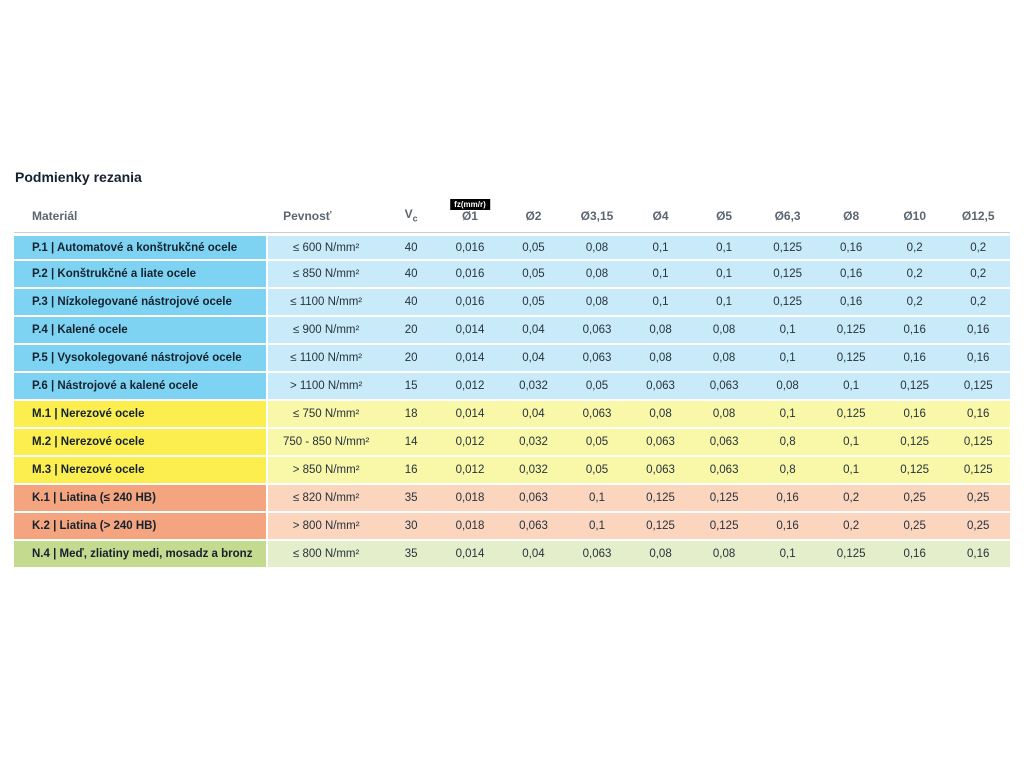 This screenshot has height=768, width=1024. Describe the element at coordinates (411, 527) in the screenshot. I see `vc-cell: 30` at that location.